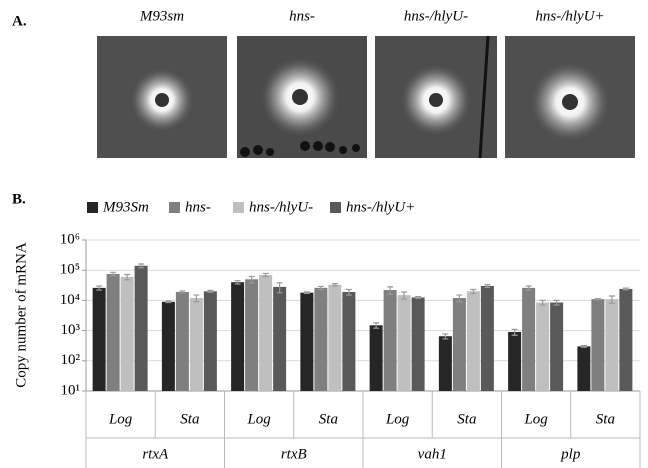 The height and width of the screenshot is (468, 648). Describe the element at coordinates (161, 16) in the screenshot. I see `photo-caption: M93sm` at that location.